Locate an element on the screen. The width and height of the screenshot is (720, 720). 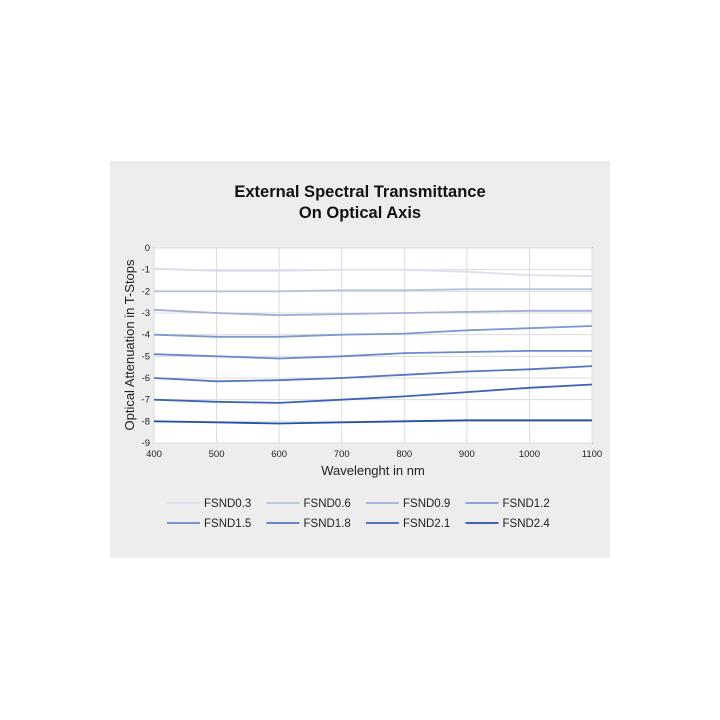
legend-label: FSND0.3 is located at coordinates (227, 504).